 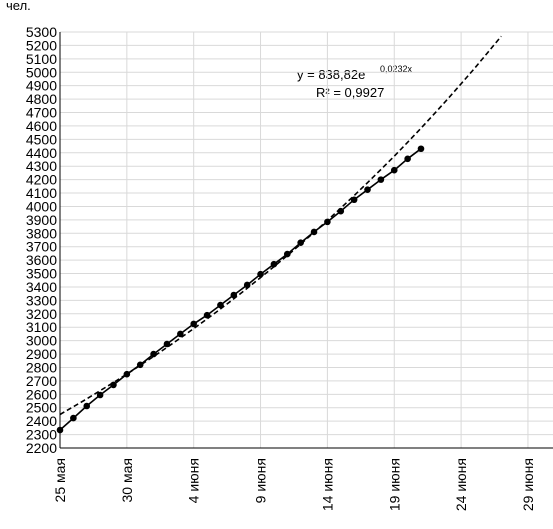 I want to click on y-tick-label: 2200, so click(x=41, y=448).